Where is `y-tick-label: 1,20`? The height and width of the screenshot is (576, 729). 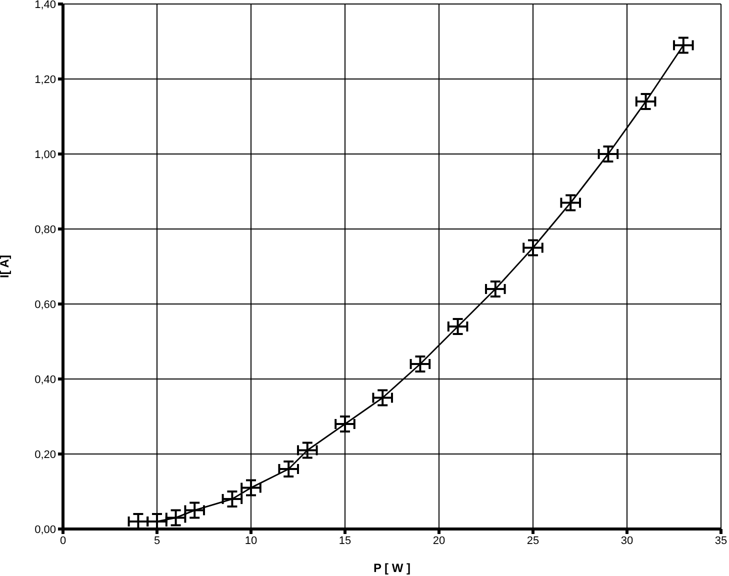 y-tick-label: 1,20 is located at coordinates (45, 80).